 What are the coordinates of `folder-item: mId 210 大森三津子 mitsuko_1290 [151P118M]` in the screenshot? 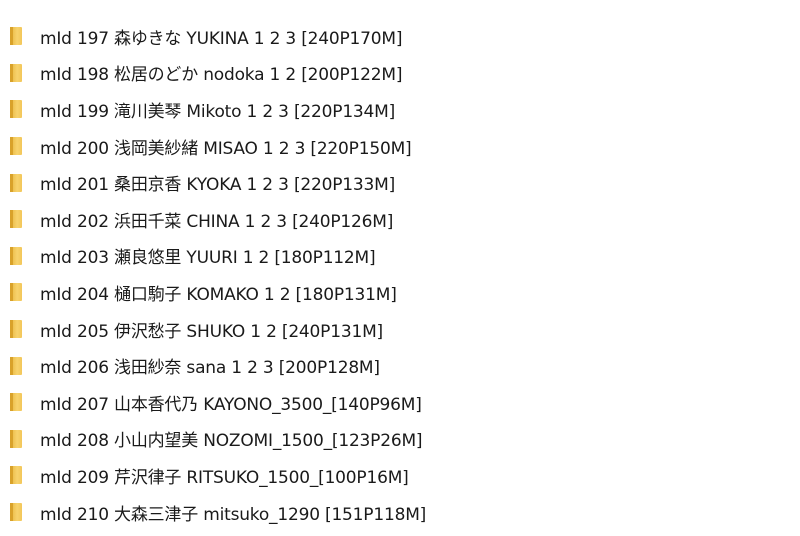 It's located at (213, 512).